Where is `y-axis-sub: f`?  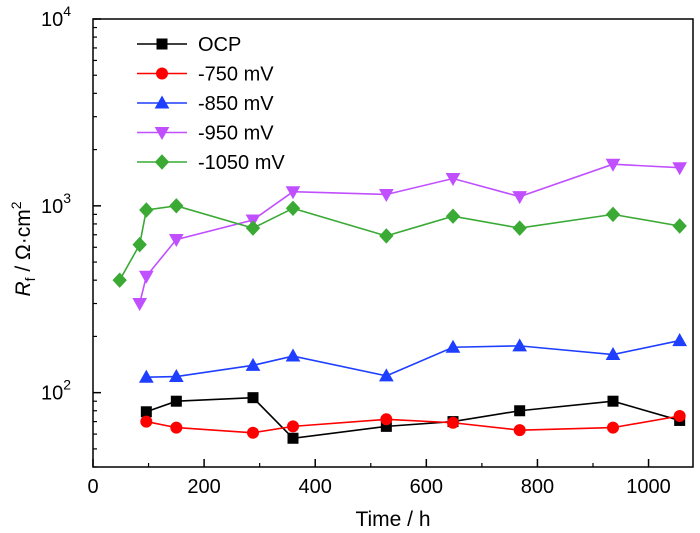 y-axis-sub: f is located at coordinates (30, 279).